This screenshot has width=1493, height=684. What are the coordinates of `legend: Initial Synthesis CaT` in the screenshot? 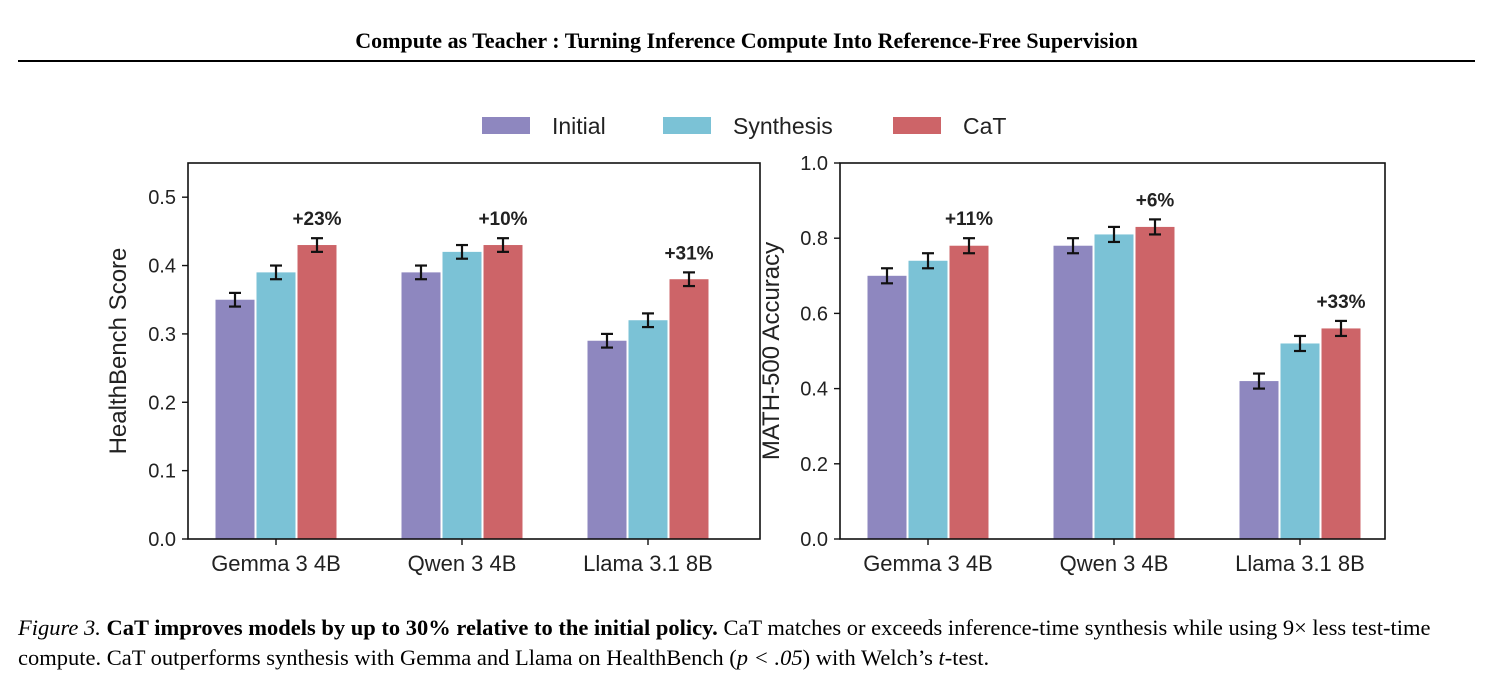 It's located at (744, 126).